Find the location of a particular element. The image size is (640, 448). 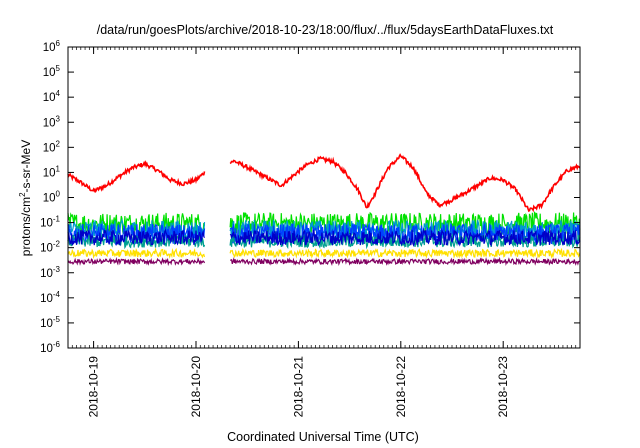

y-tick-exp: 3 is located at coordinates (58, 118).